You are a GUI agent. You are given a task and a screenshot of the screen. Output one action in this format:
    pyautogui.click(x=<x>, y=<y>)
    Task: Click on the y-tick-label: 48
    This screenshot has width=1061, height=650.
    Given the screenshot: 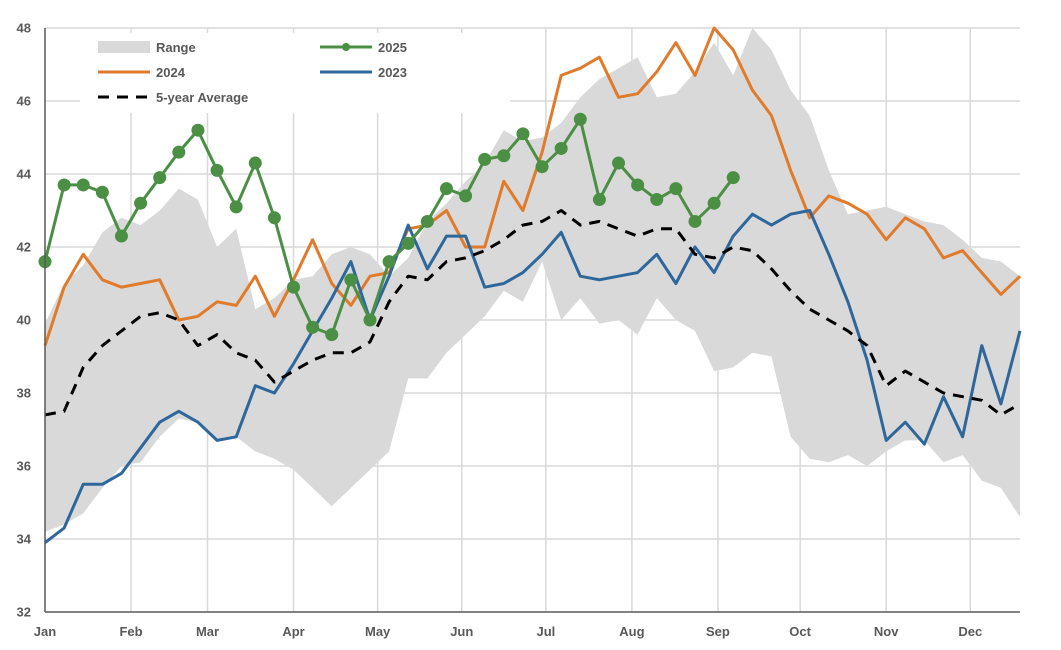 What is the action you would take?
    pyautogui.click(x=24, y=28)
    